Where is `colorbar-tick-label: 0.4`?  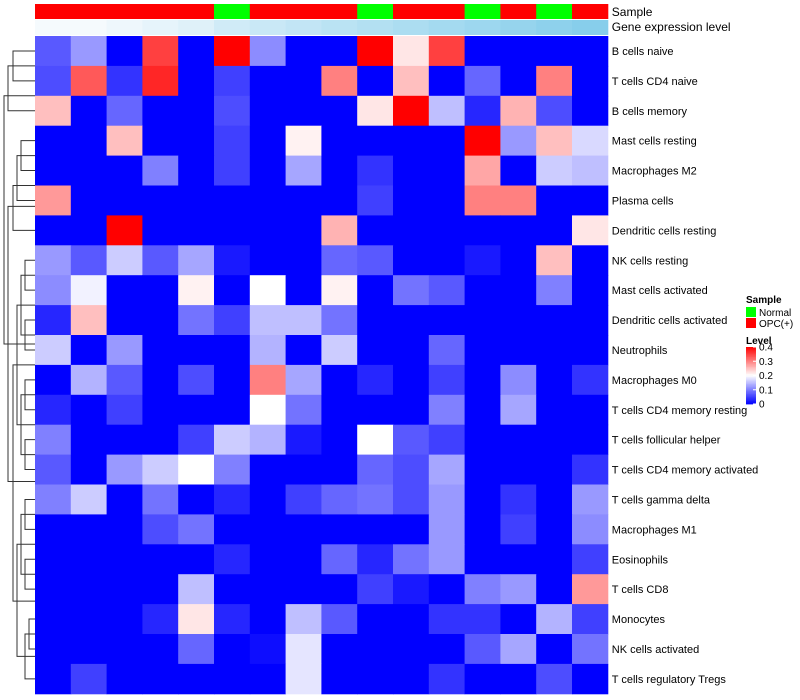
colorbar-tick-label: 0.4 is located at coordinates (766, 348).